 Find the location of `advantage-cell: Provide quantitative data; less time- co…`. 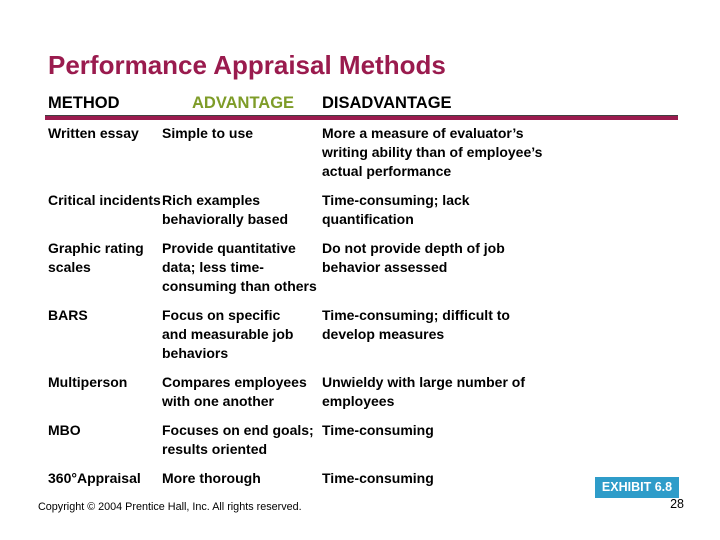

advantage-cell: Provide quantitative data; less time- co… is located at coordinates (239, 267).